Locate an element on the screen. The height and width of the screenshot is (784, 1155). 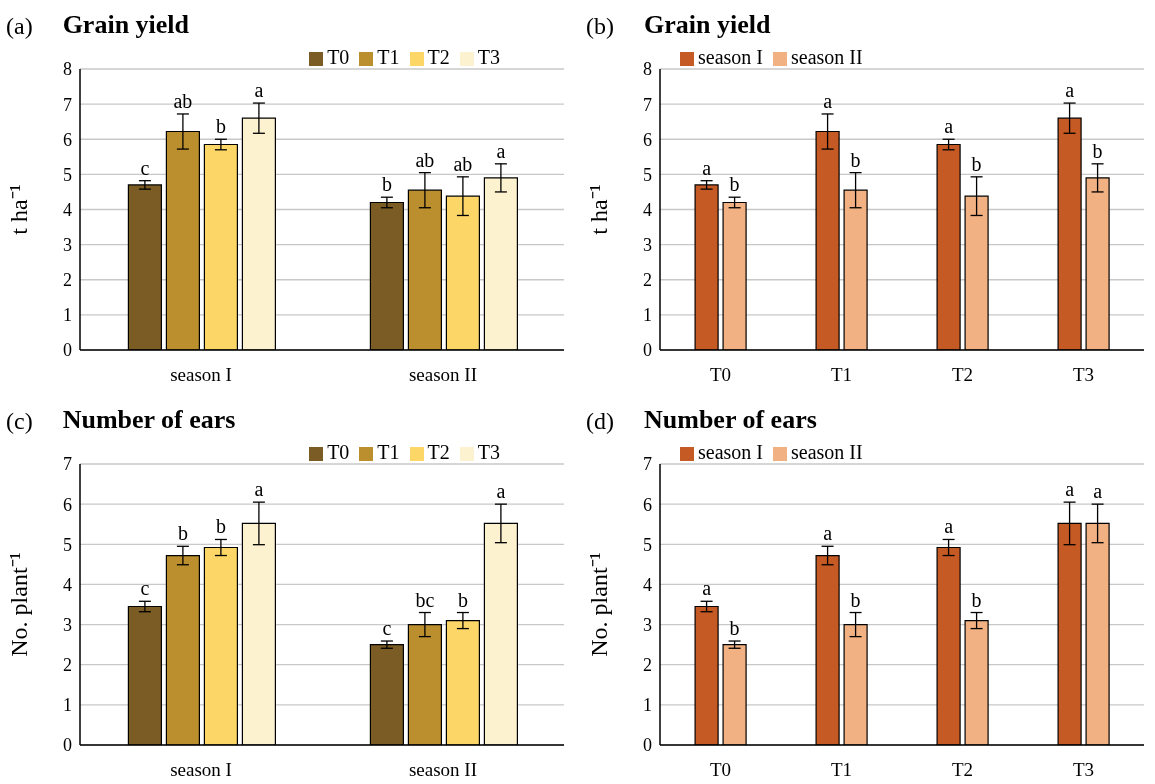
x-tick-label: season I is located at coordinates (201, 375).